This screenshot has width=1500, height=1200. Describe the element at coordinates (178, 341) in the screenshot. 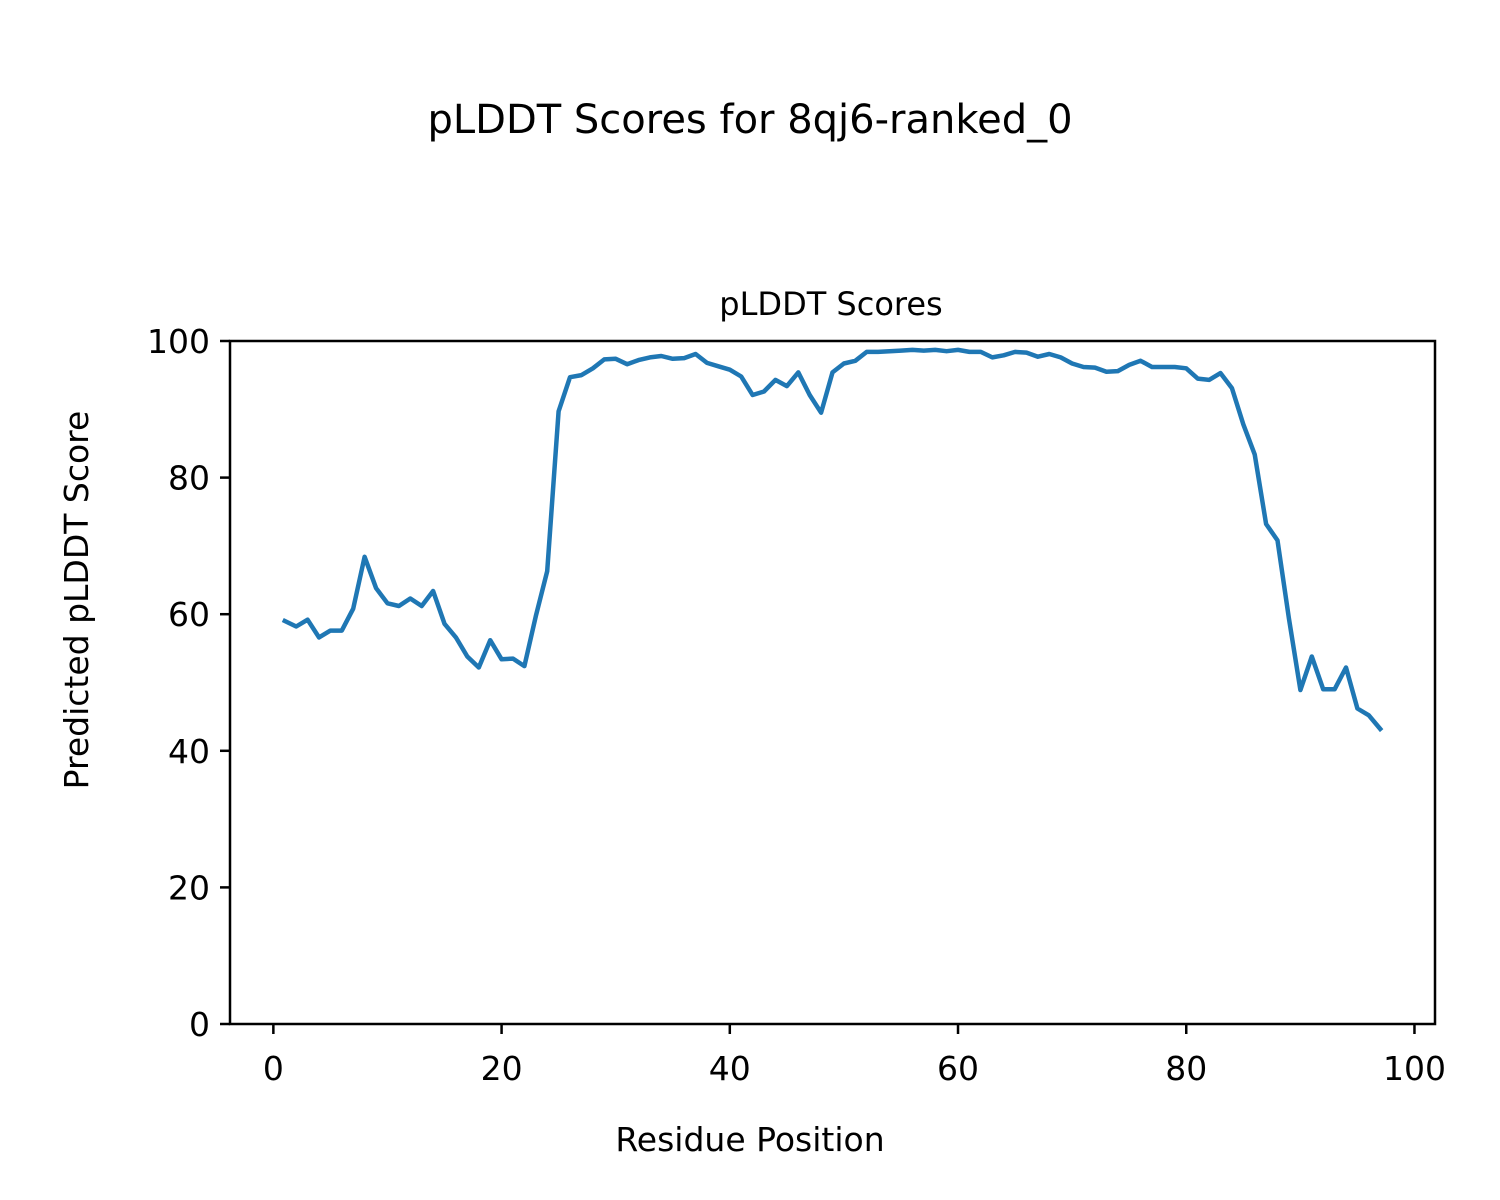

I see `y-tick-label-100: 100` at that location.